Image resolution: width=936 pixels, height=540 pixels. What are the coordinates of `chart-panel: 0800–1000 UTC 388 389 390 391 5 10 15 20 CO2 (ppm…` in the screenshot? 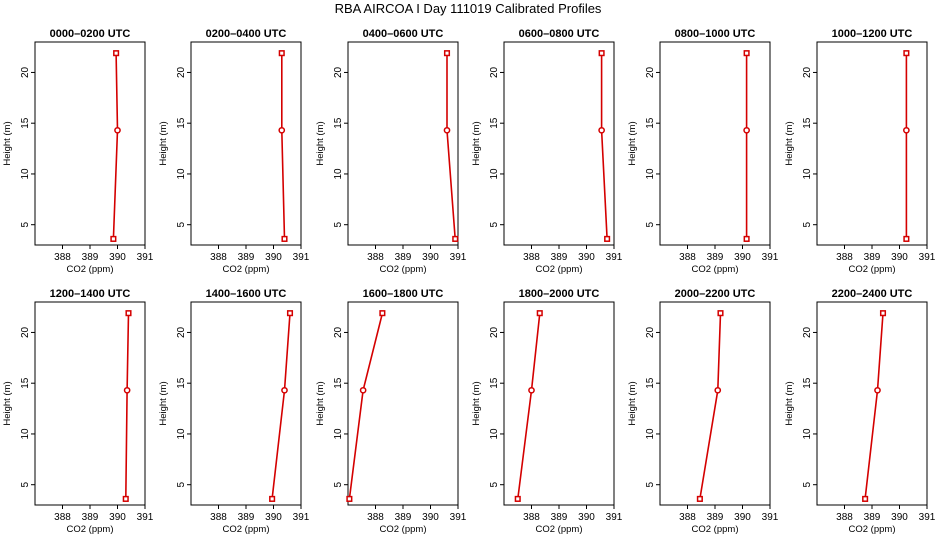 It's located at (703, 151).